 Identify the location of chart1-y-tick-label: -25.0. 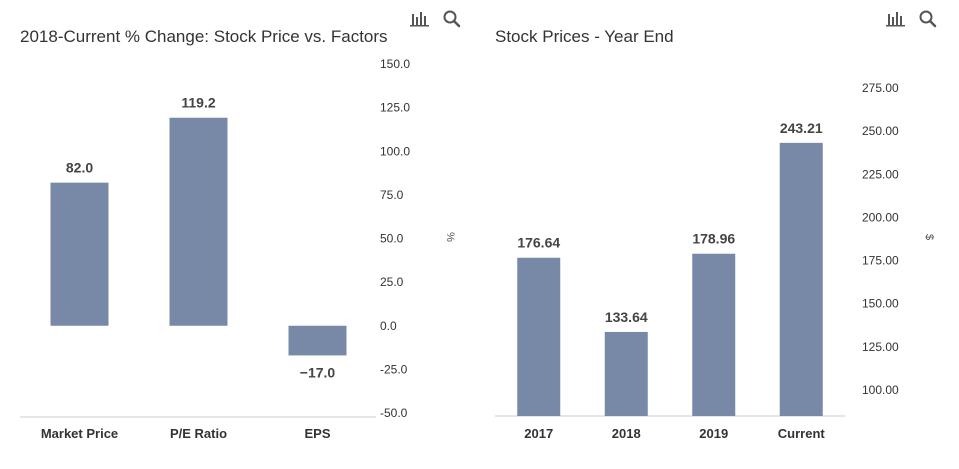
(394, 369).